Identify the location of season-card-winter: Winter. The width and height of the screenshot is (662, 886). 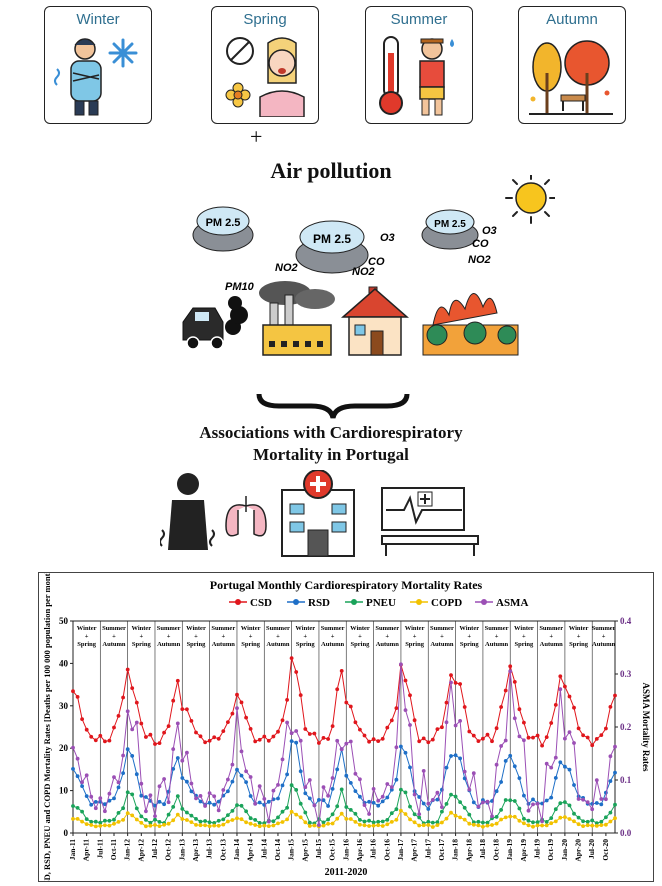
(98, 65).